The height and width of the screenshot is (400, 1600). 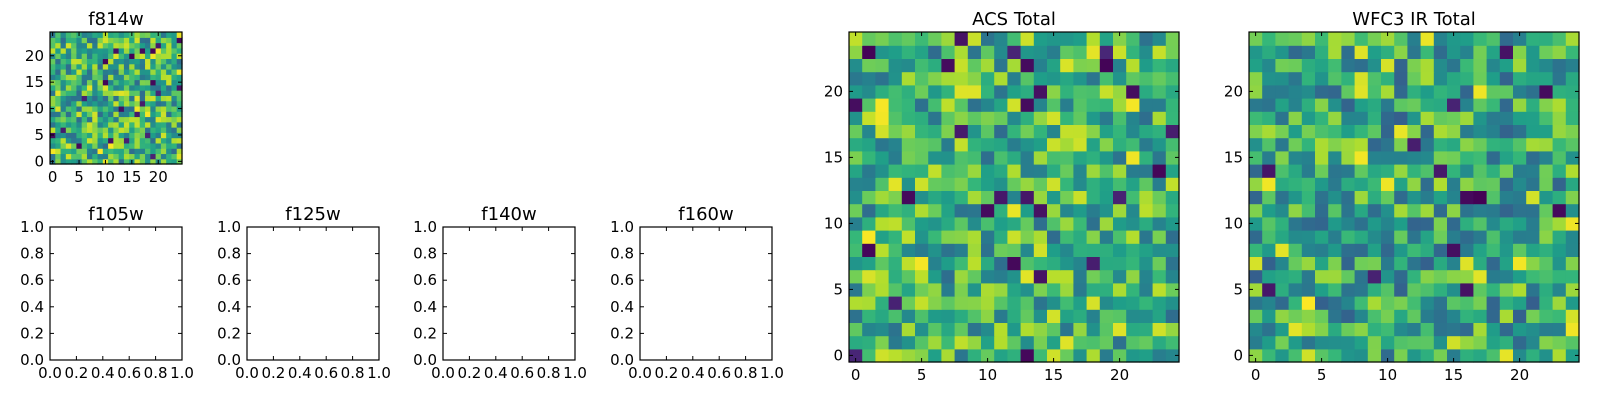 What do you see at coordinates (833, 223) in the screenshot?
I see `y-tick-label: 10` at bounding box center [833, 223].